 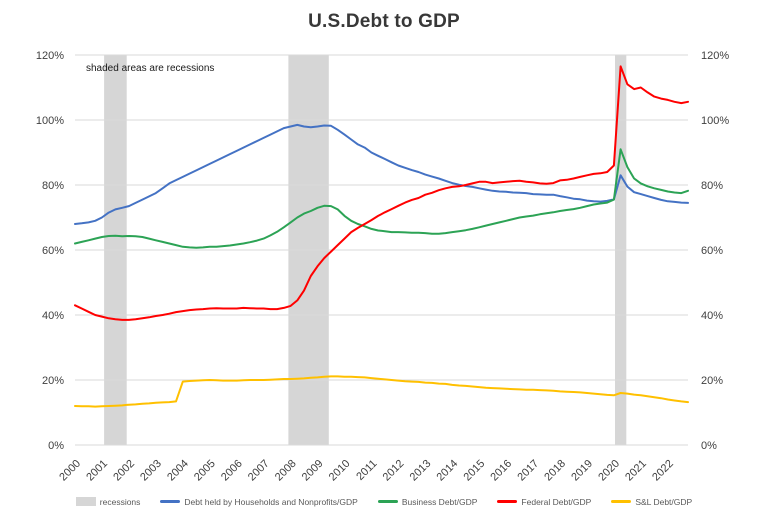 I want to click on y-axis-label-right: 120%, so click(x=715, y=56).